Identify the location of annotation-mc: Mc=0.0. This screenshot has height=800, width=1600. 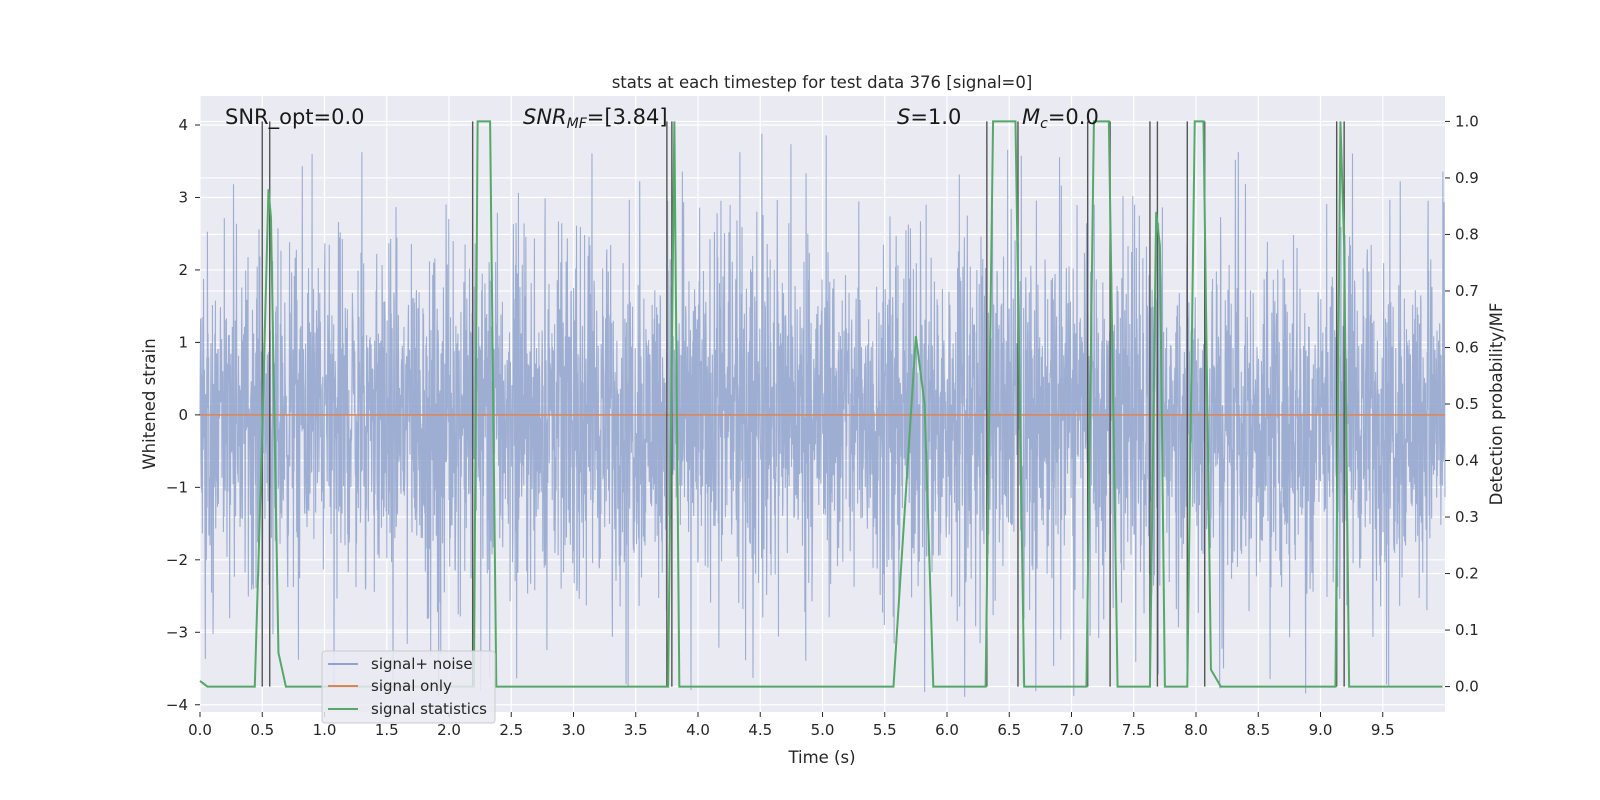
(1060, 118).